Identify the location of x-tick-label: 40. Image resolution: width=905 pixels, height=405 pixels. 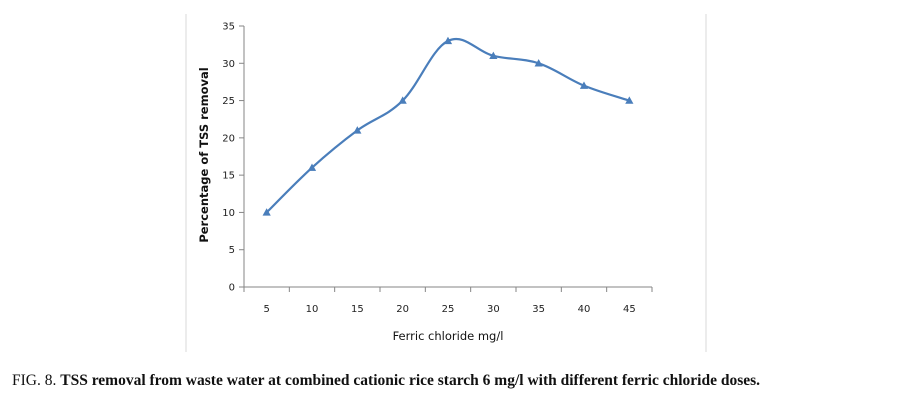
(584, 309).